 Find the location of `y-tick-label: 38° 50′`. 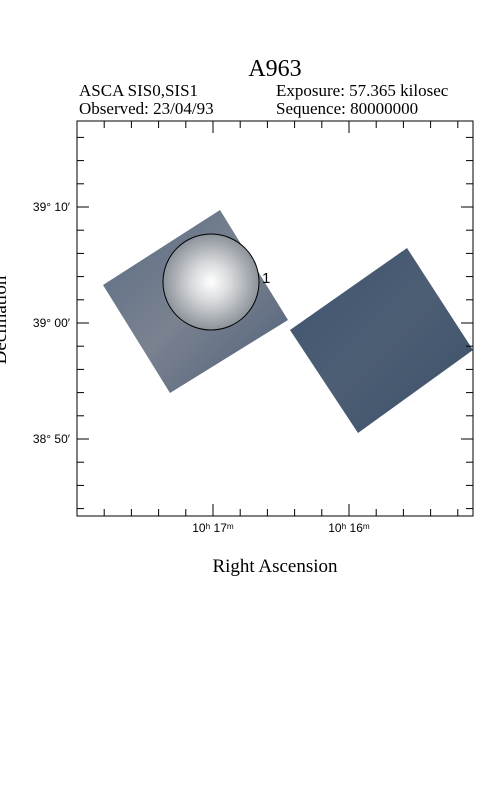

y-tick-label: 38° 50′ is located at coordinates (52, 439).